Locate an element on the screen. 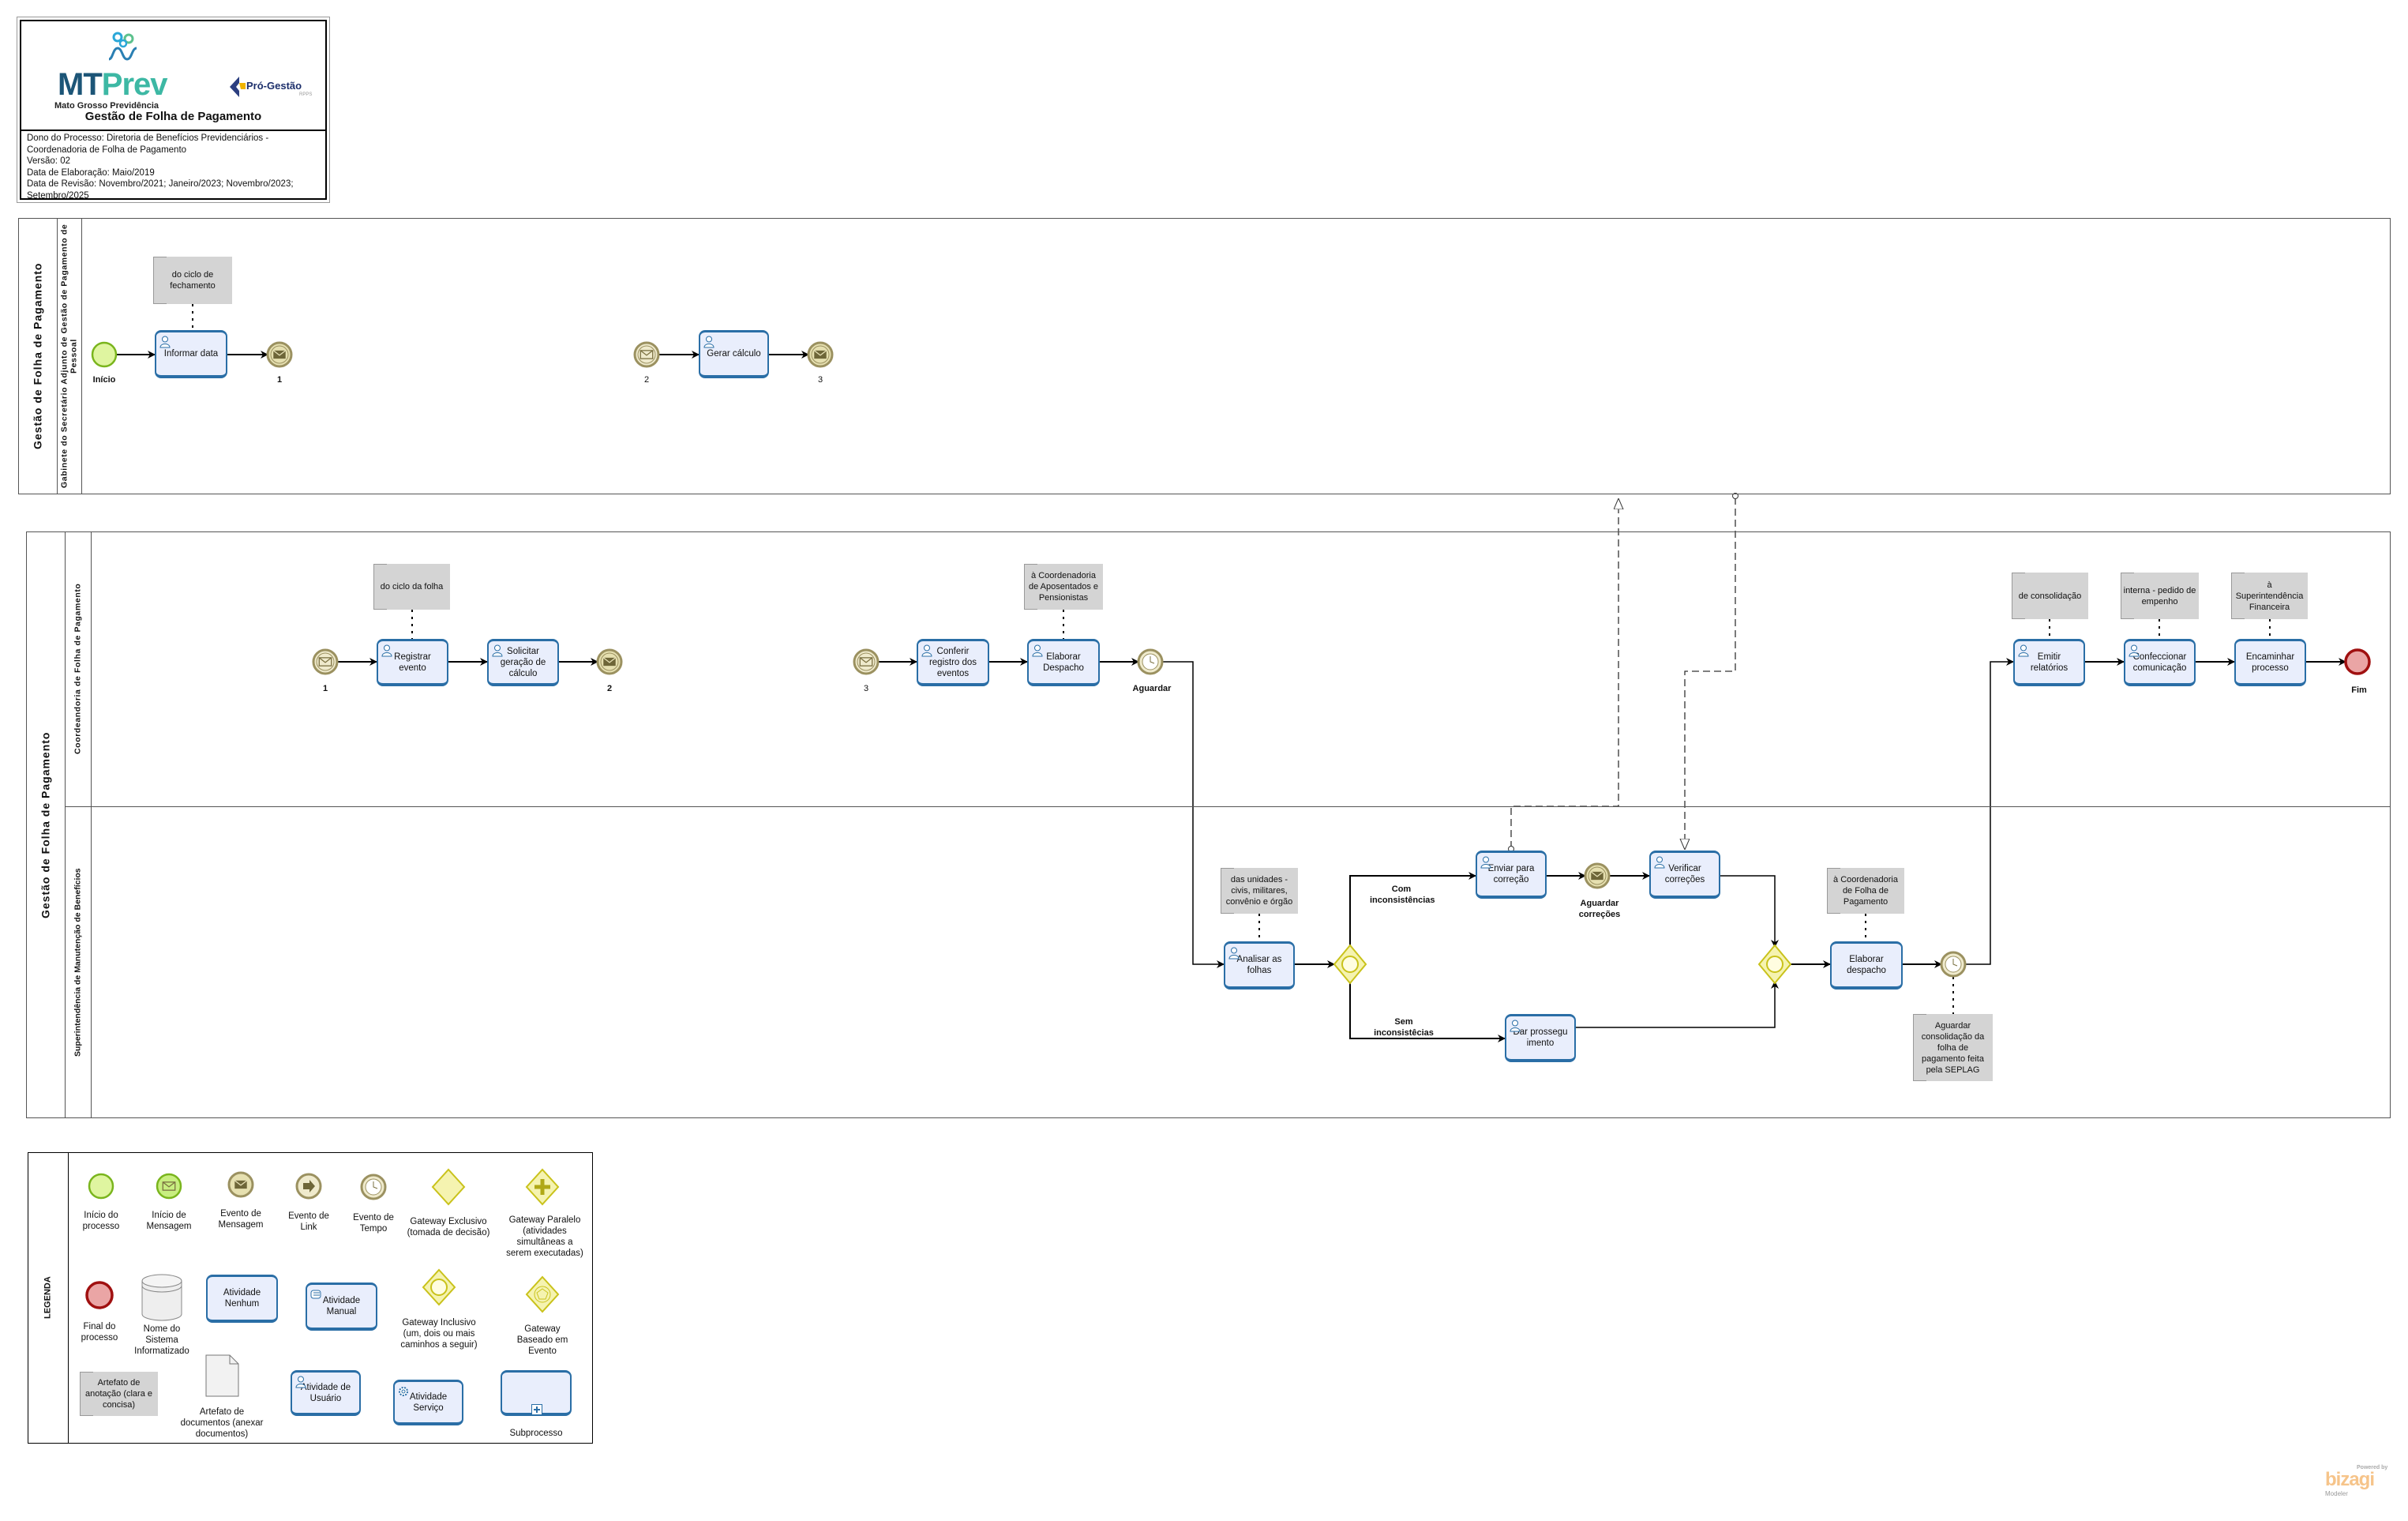 The image size is (2408, 1521). task-label: Emitir relatórios is located at coordinates (2049, 662).